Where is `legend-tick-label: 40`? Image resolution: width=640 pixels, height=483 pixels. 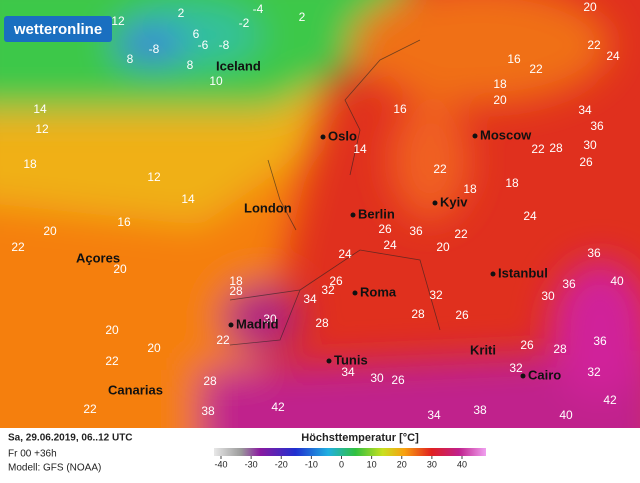 legend-tick-label: 40 is located at coordinates (462, 464).